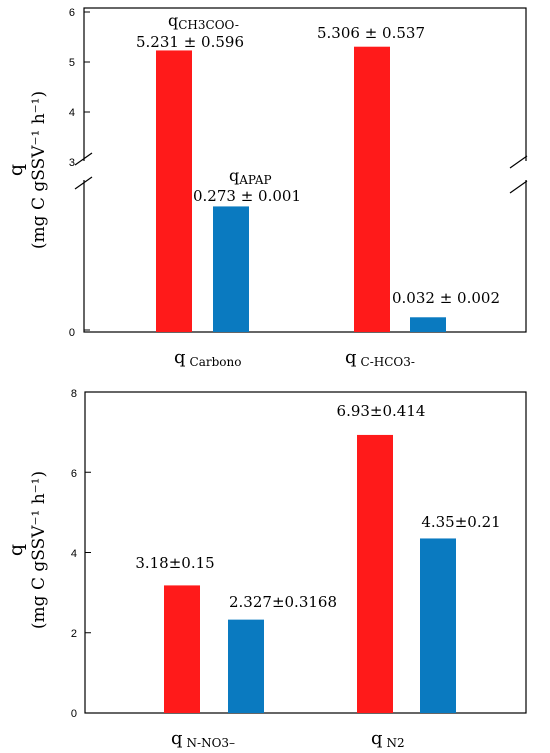 This screenshot has height=753, width=550. I want to click on data-label-red-n2: 6.93±0.414, so click(381, 411).